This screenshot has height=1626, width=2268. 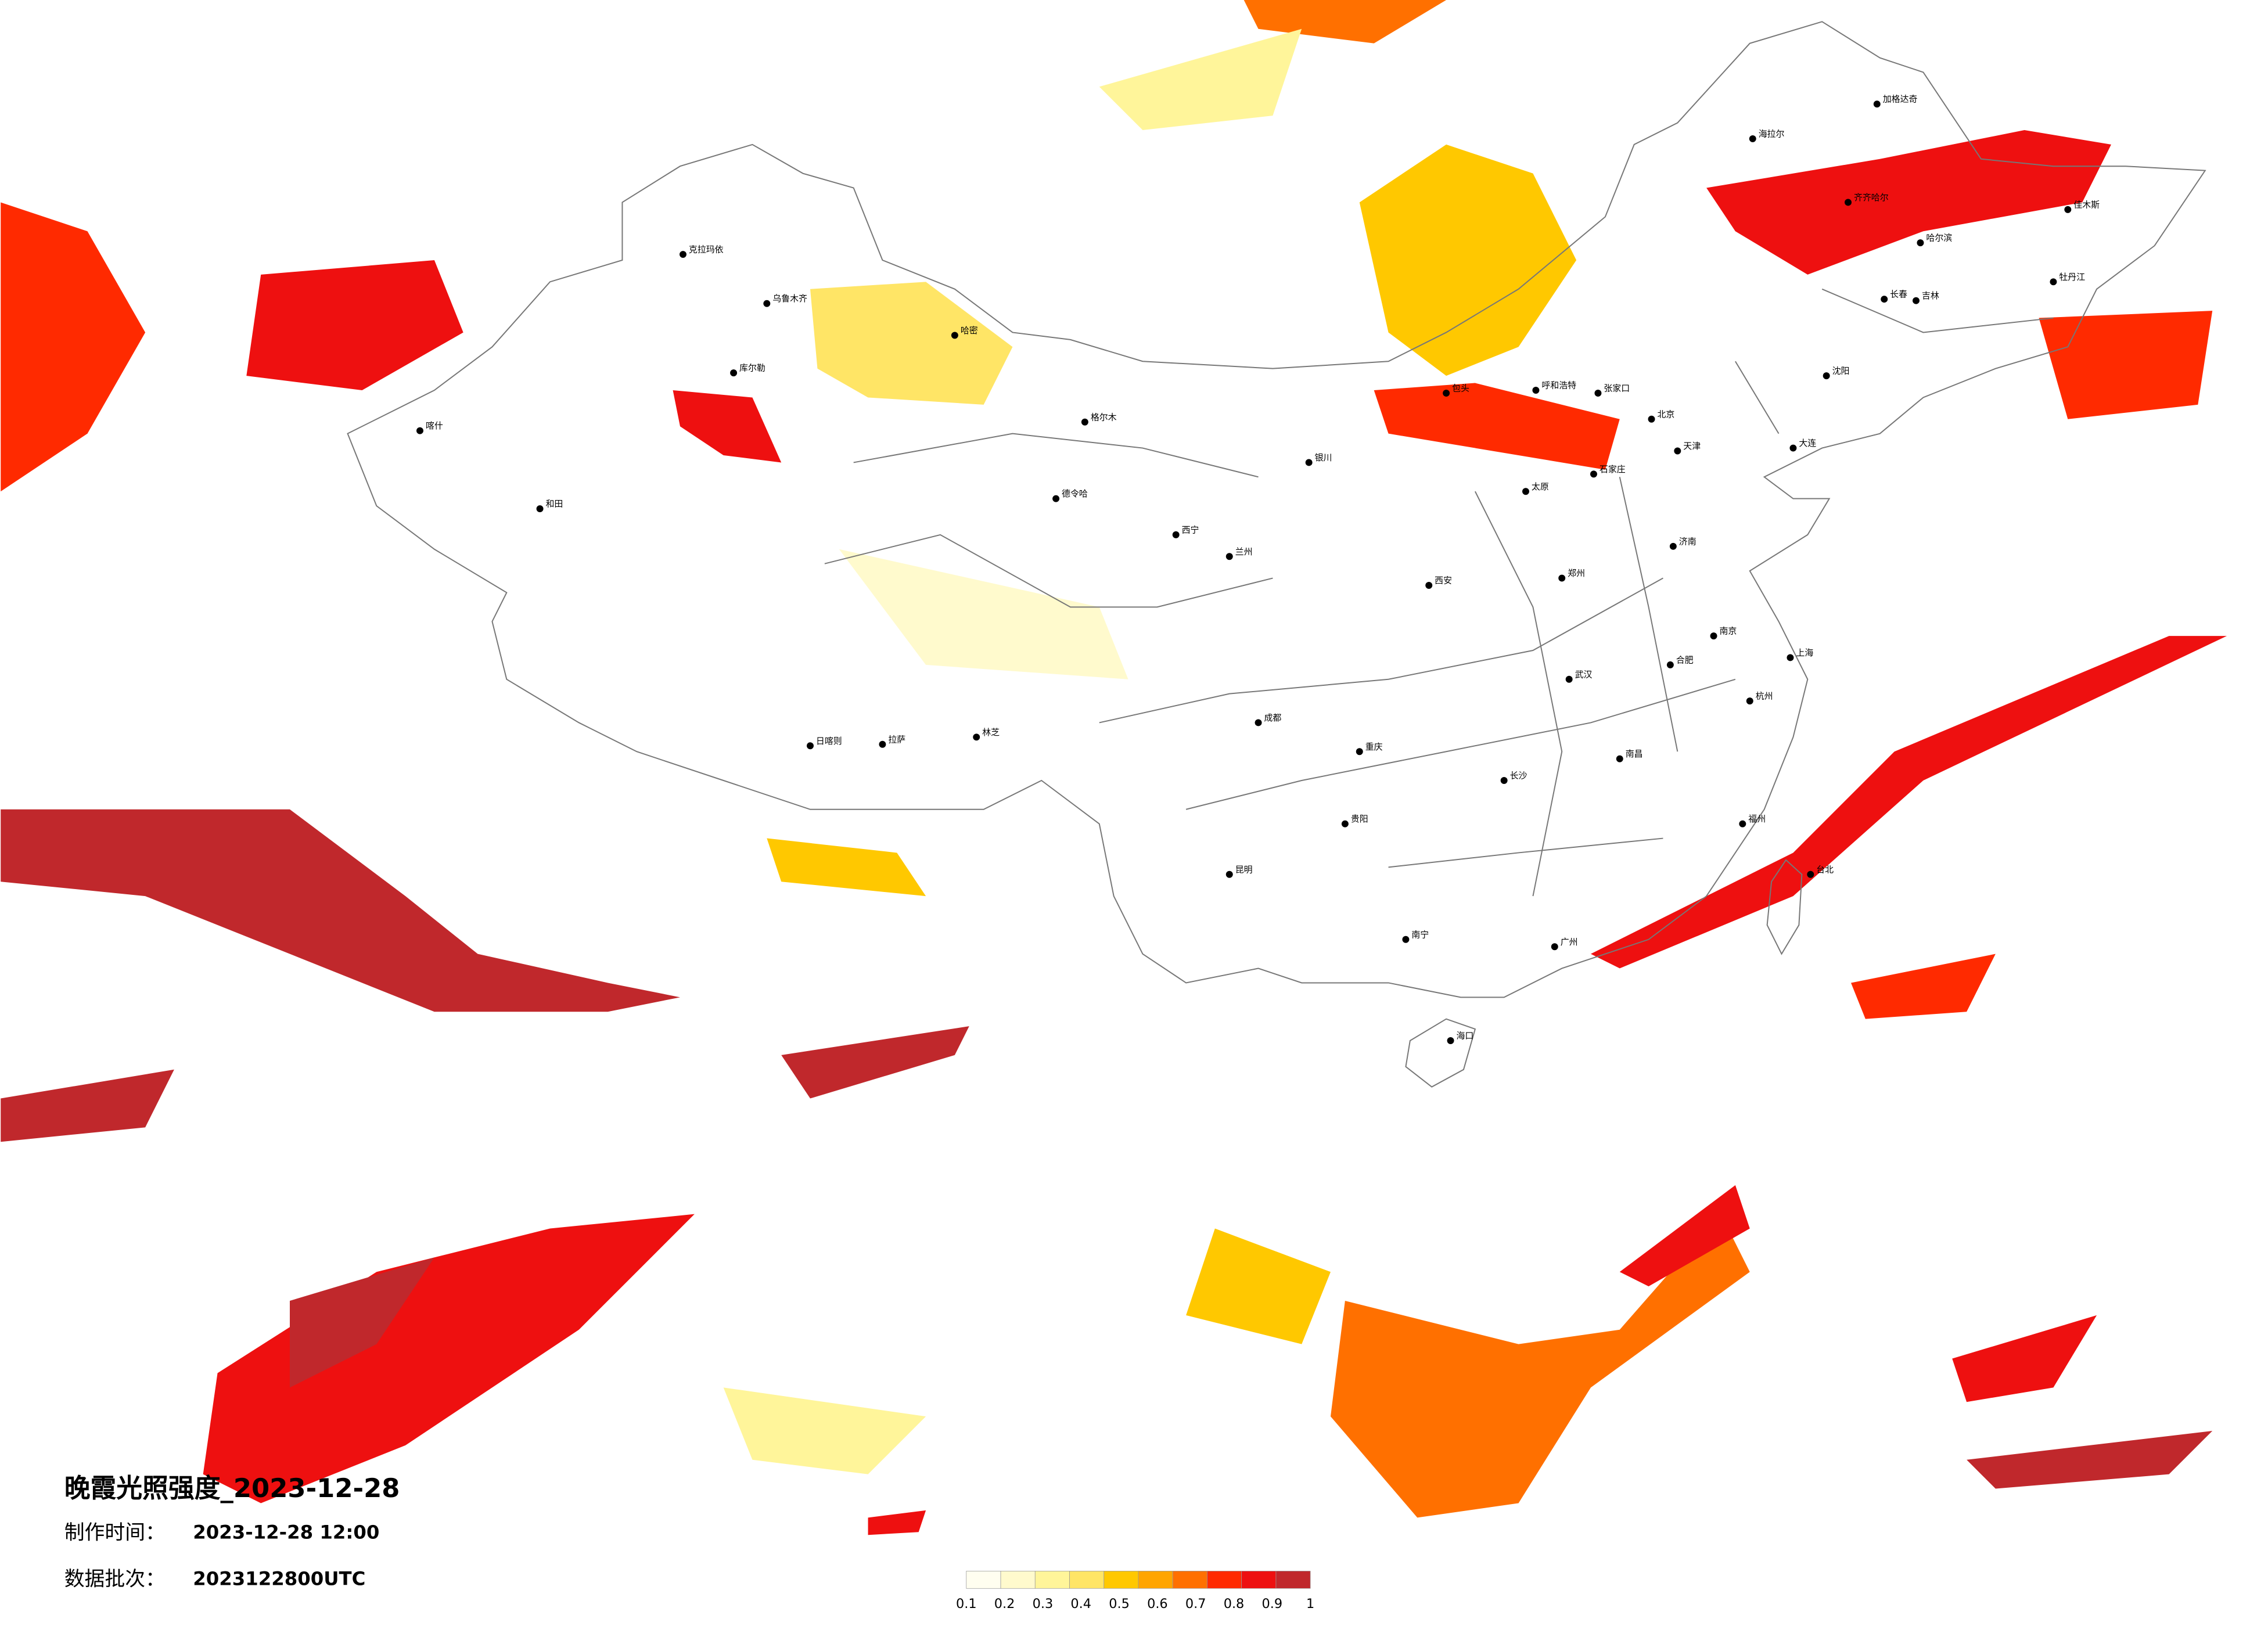 I want to click on city-label: 重庆, so click(x=1374, y=747).